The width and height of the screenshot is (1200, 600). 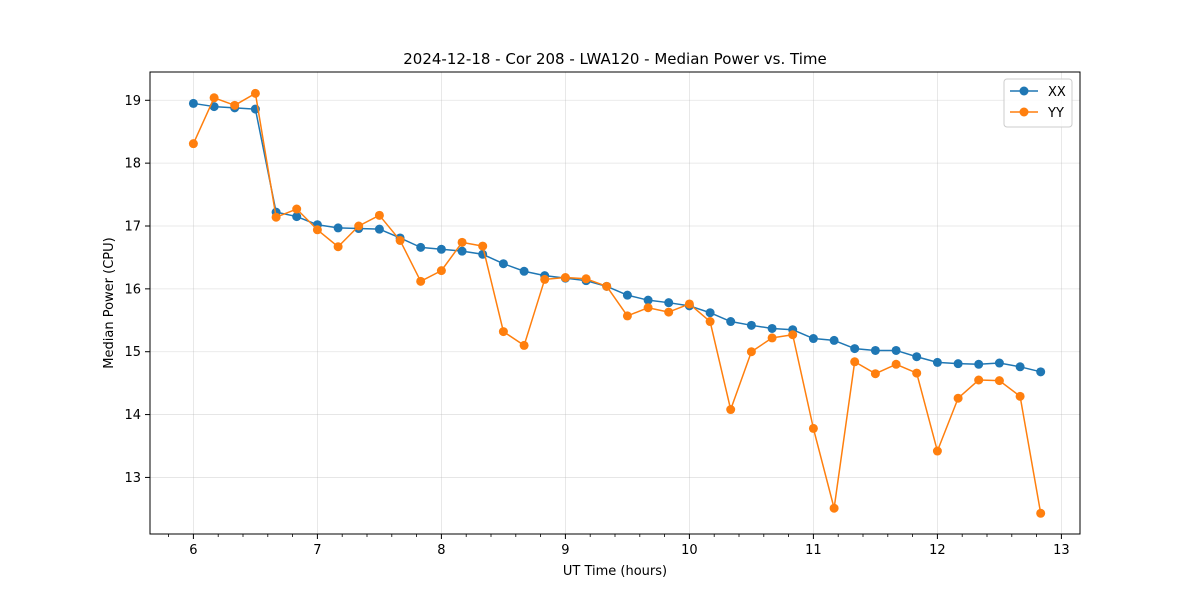 I want to click on y-tick-label: 17, so click(x=132, y=227).